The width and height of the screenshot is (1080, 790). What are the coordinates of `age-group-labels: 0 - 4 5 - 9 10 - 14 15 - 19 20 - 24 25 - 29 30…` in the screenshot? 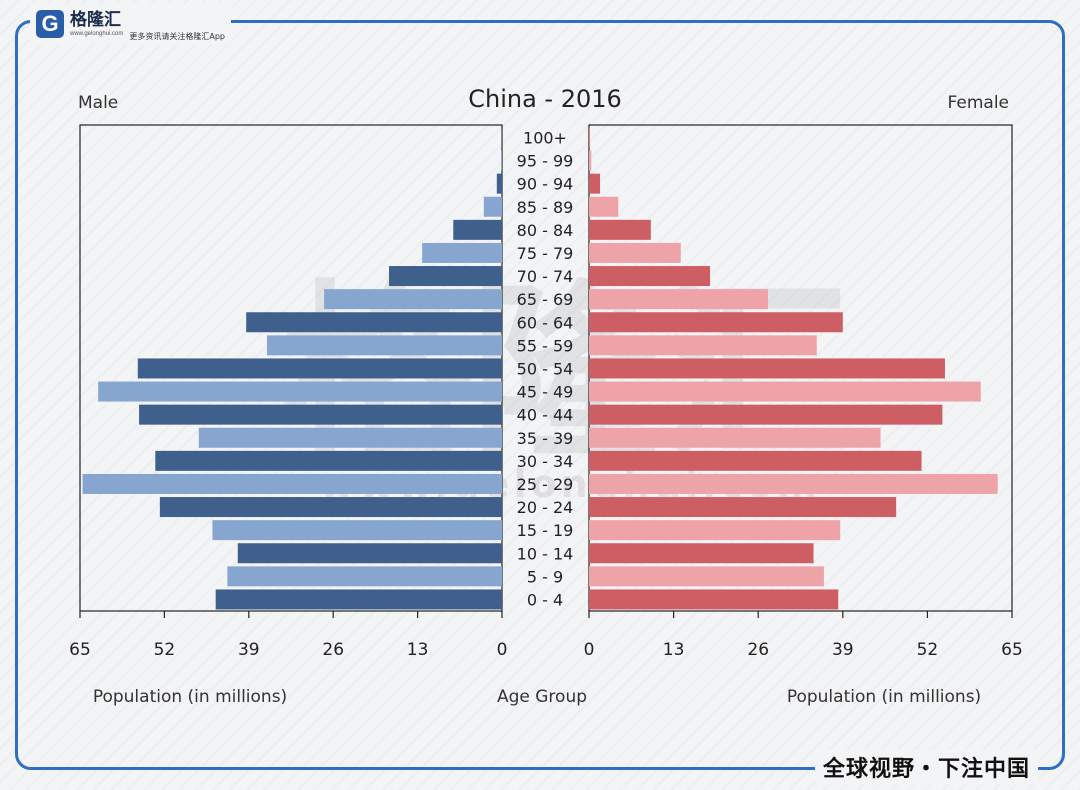 It's located at (545, 368).